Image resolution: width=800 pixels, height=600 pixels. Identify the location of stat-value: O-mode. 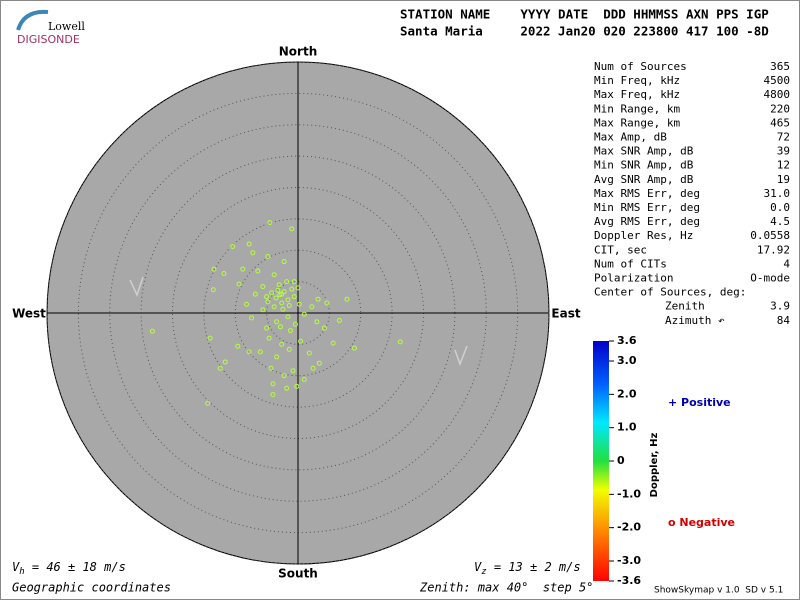
(770, 278).